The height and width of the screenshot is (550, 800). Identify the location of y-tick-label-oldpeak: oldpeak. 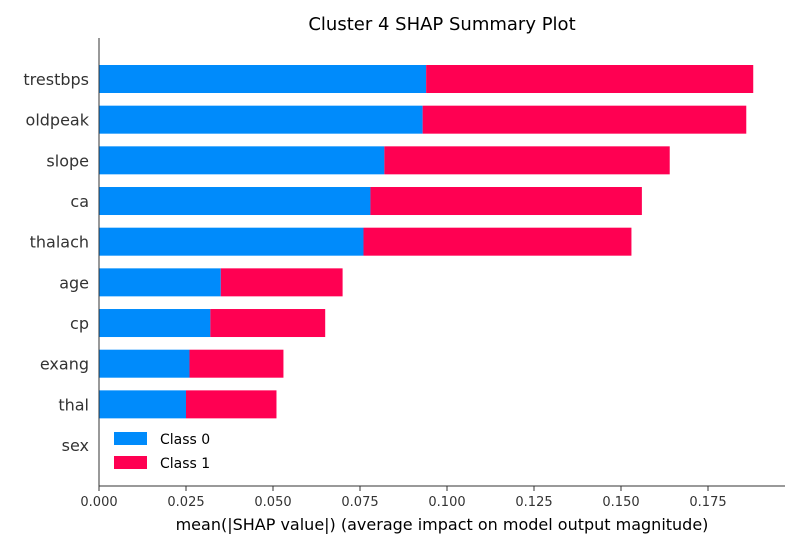
(58, 120).